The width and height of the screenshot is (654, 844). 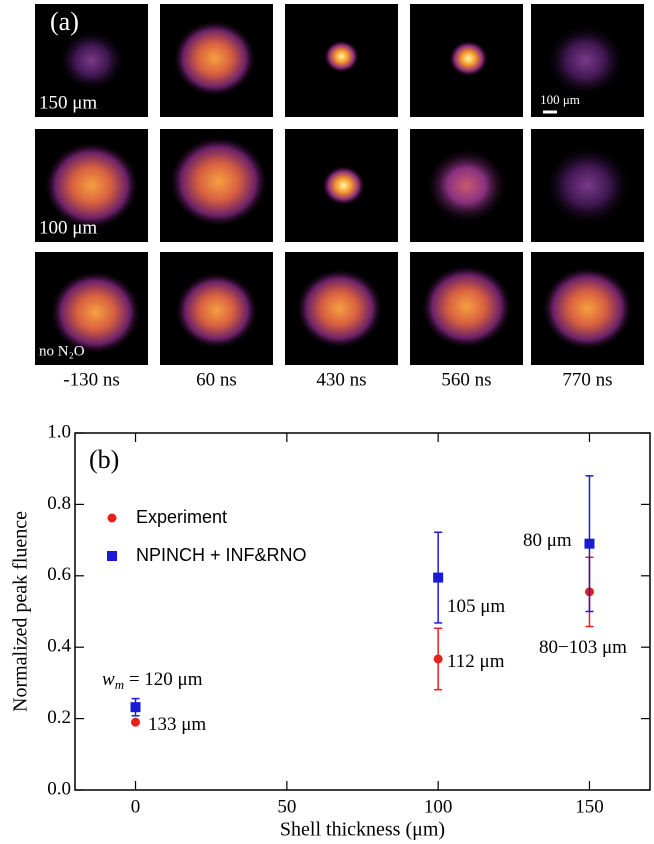 I want to click on column-label: 770 ns, so click(x=587, y=379).